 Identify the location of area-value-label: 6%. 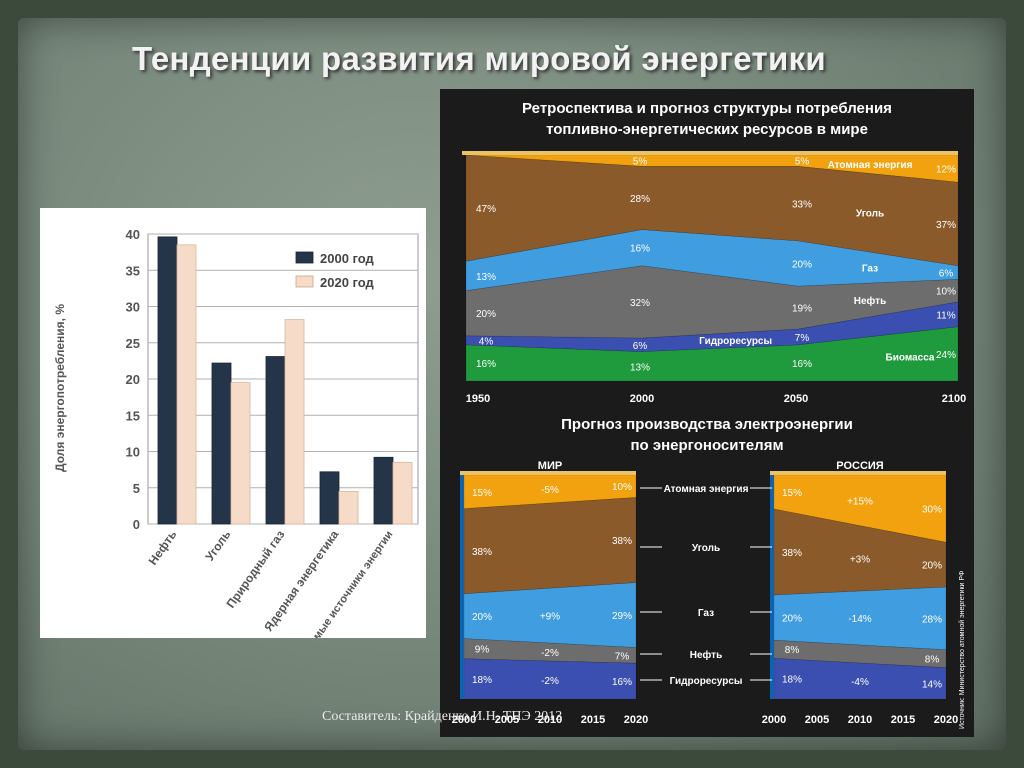
(946, 274).